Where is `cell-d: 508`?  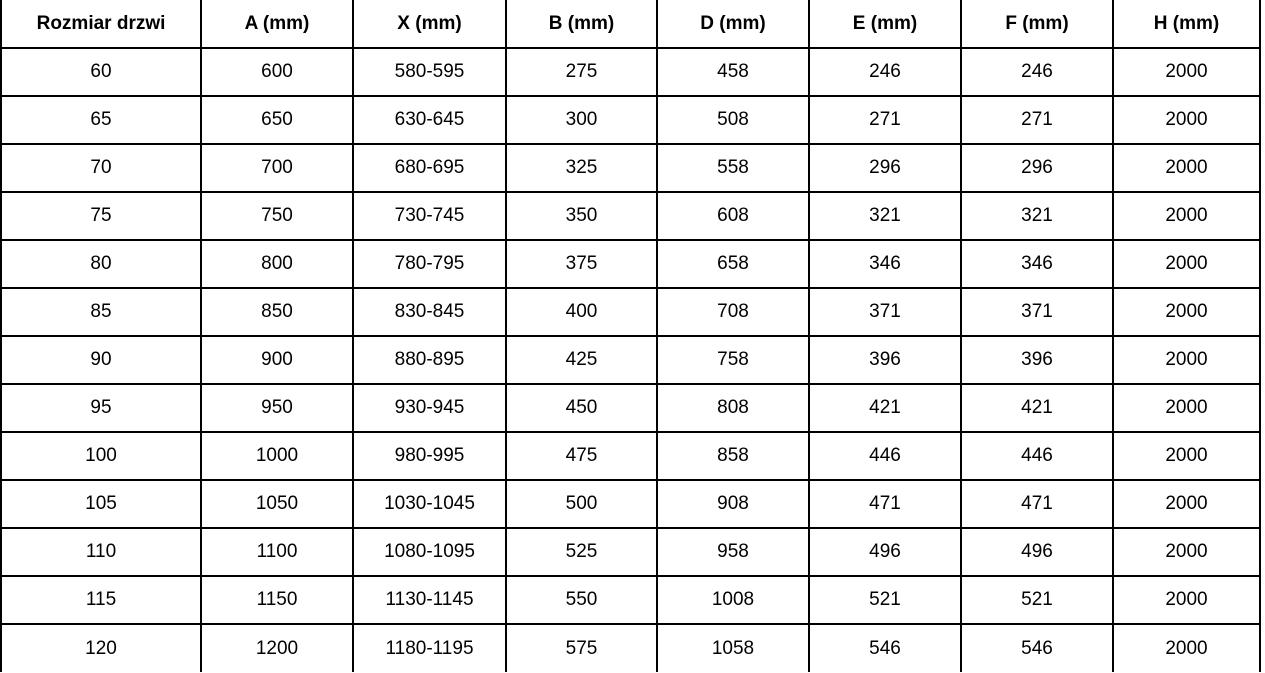
cell-d: 508 is located at coordinates (733, 120).